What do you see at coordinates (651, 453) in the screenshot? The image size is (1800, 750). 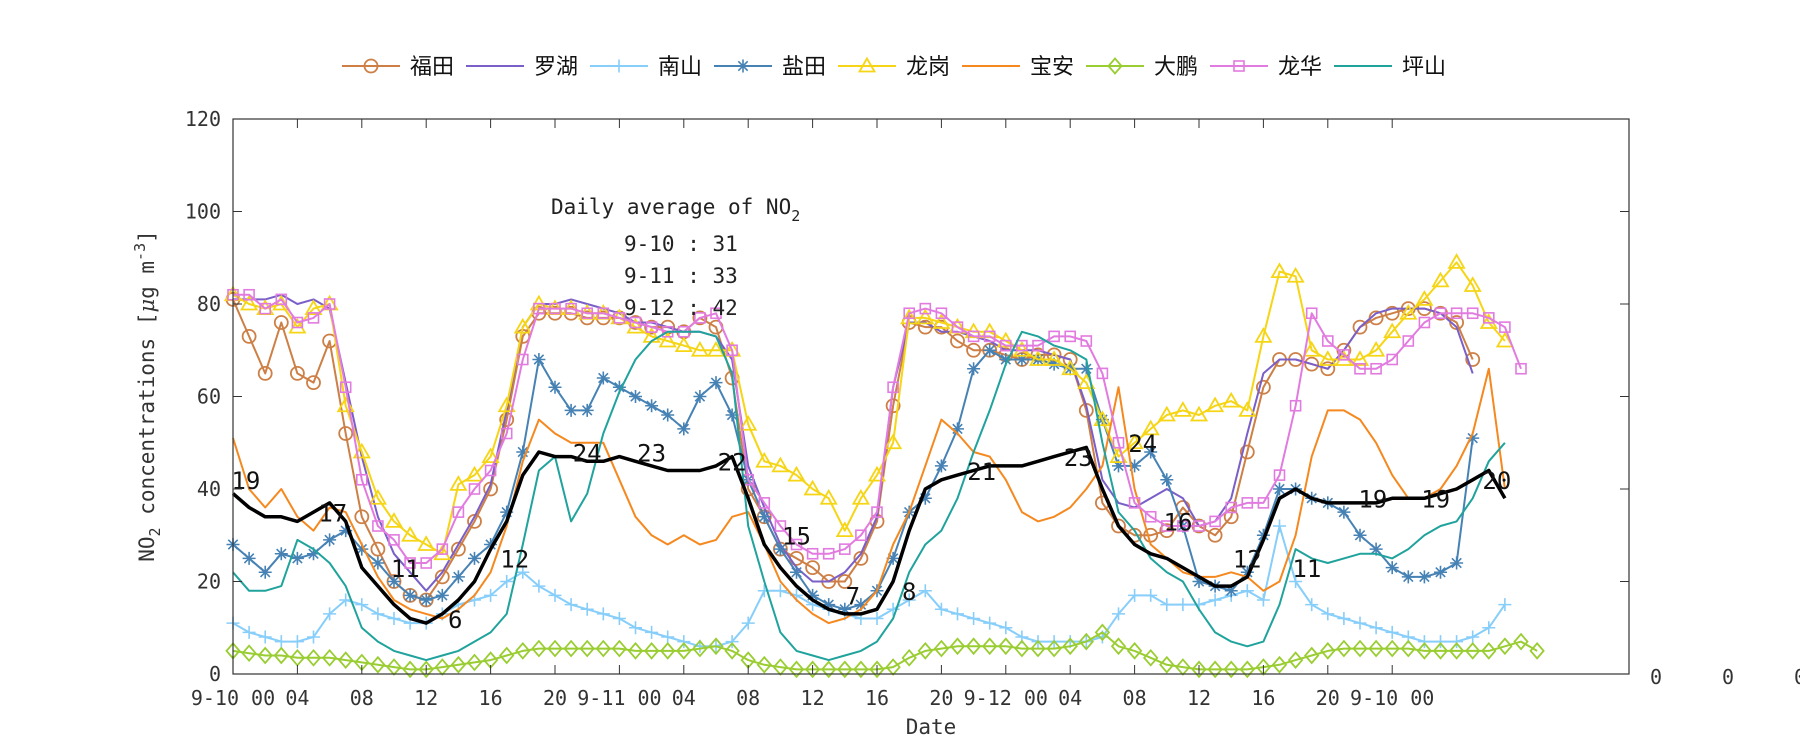 I see `average-value-label: 23` at bounding box center [651, 453].